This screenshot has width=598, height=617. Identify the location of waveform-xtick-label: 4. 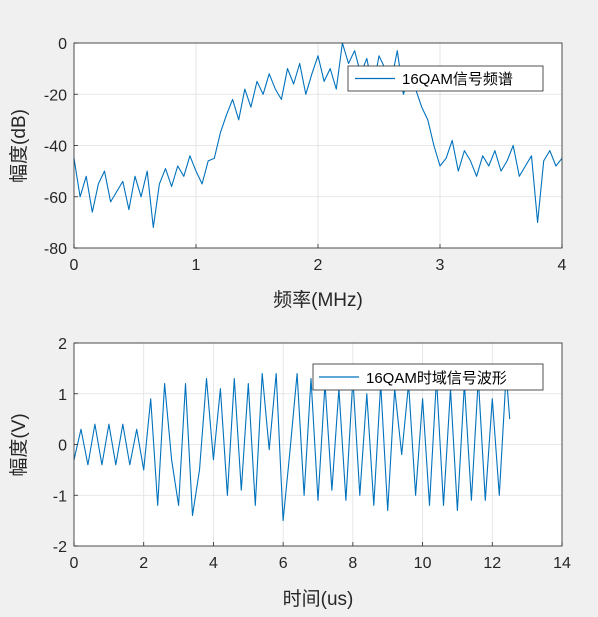
(213, 563).